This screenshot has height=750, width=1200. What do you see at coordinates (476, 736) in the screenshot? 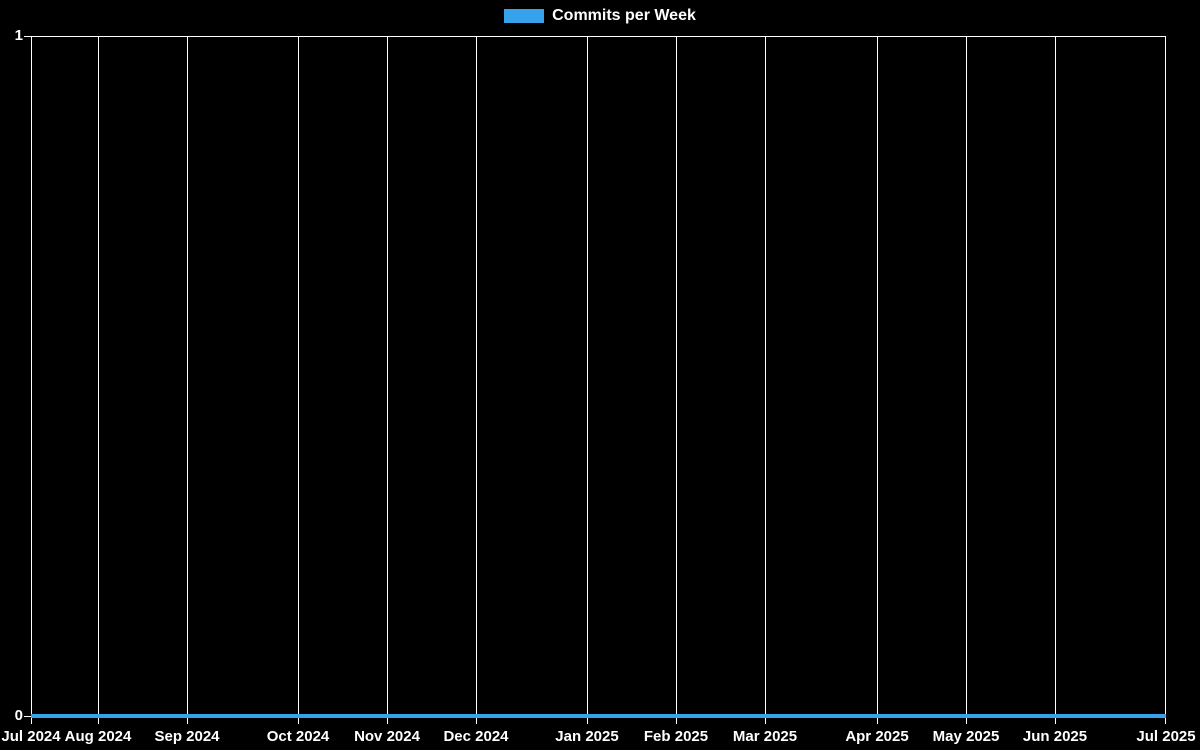
I see `x-tick-label: Dec 2024` at bounding box center [476, 736].